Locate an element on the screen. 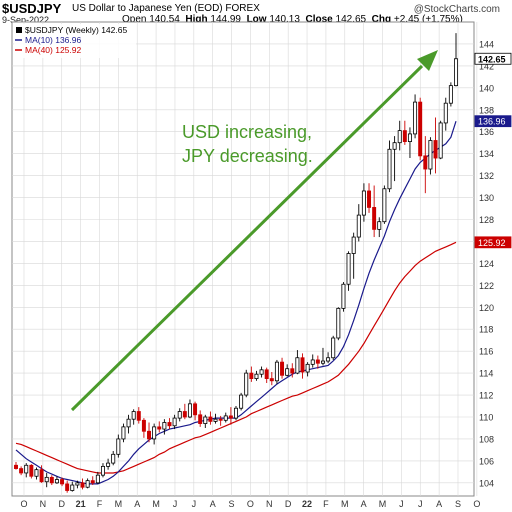 This screenshot has width=512, height=512. close-value: 142.65 is located at coordinates (351, 19).